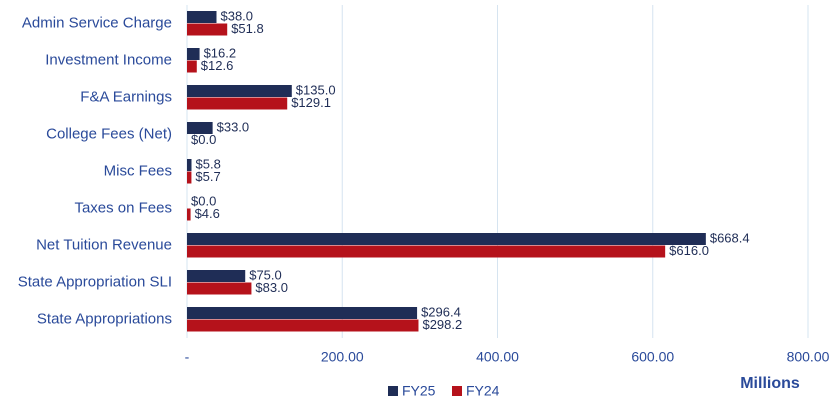 This screenshot has width=835, height=400. I want to click on y-tick-label: Net Tuition Revenue, so click(104, 244).